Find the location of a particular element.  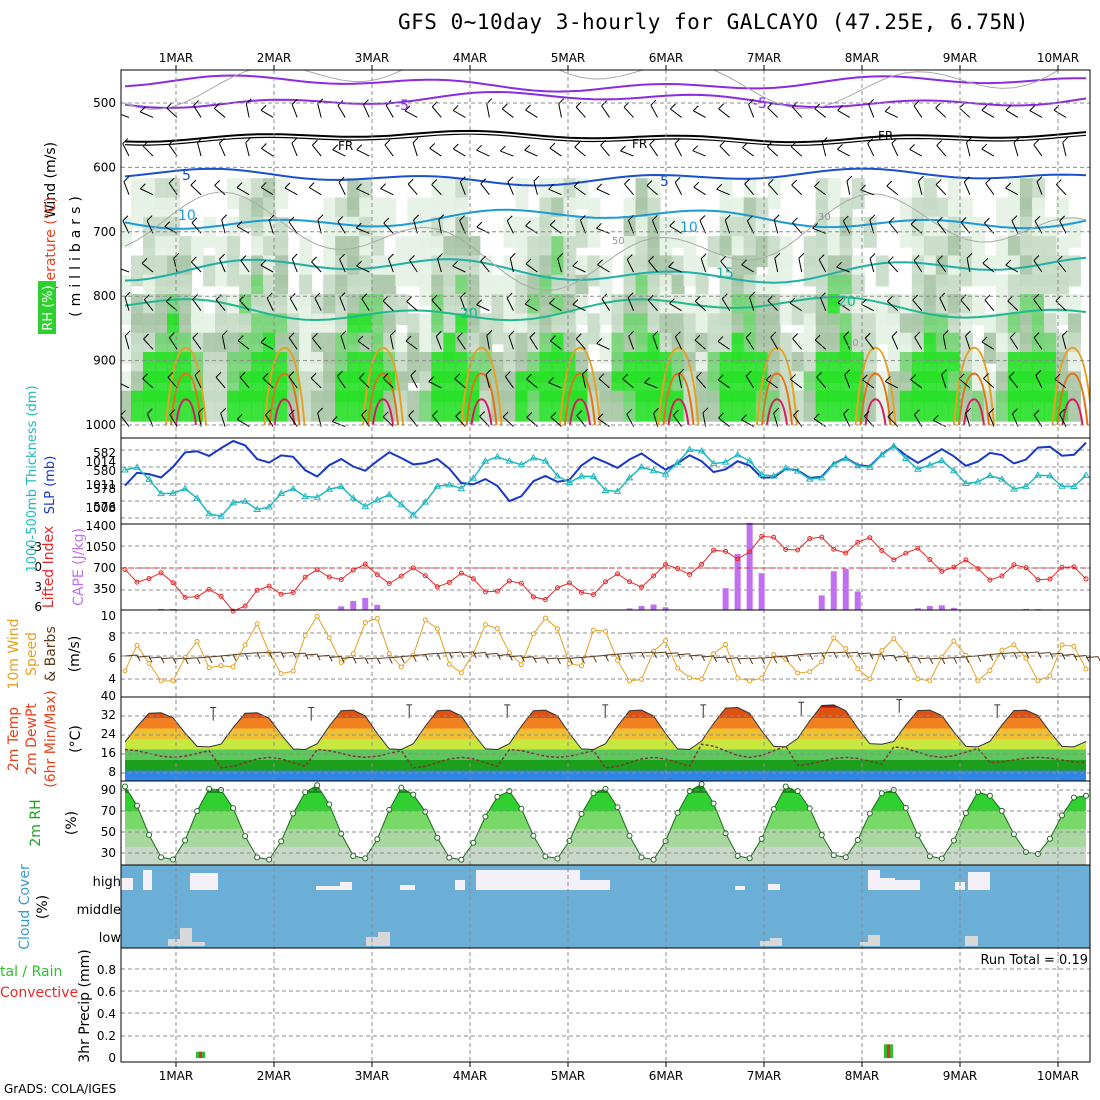

slp-line is located at coordinates (605, 471).